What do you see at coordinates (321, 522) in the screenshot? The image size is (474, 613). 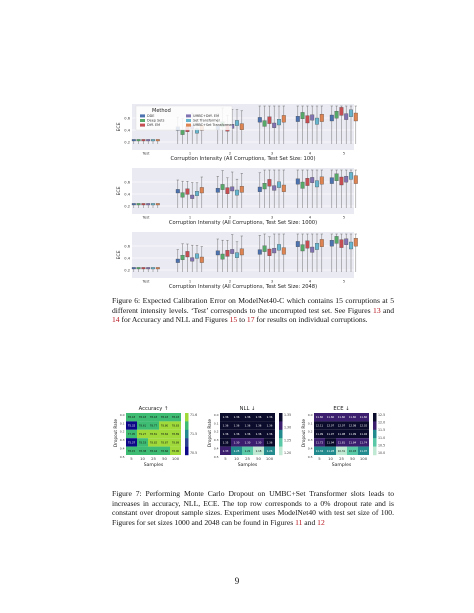 I see `figure-ref-12: 12` at bounding box center [321, 522].